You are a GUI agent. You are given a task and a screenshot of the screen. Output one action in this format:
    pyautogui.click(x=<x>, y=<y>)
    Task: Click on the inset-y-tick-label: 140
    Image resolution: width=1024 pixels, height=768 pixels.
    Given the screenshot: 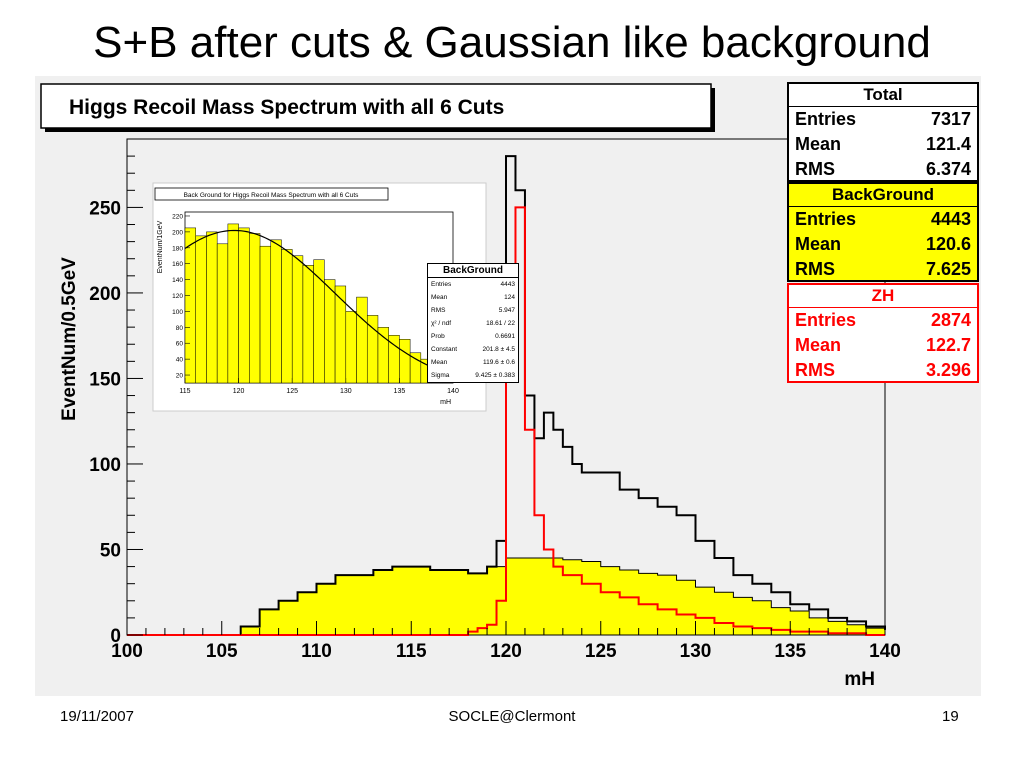 What is the action you would take?
    pyautogui.click(x=177, y=280)
    